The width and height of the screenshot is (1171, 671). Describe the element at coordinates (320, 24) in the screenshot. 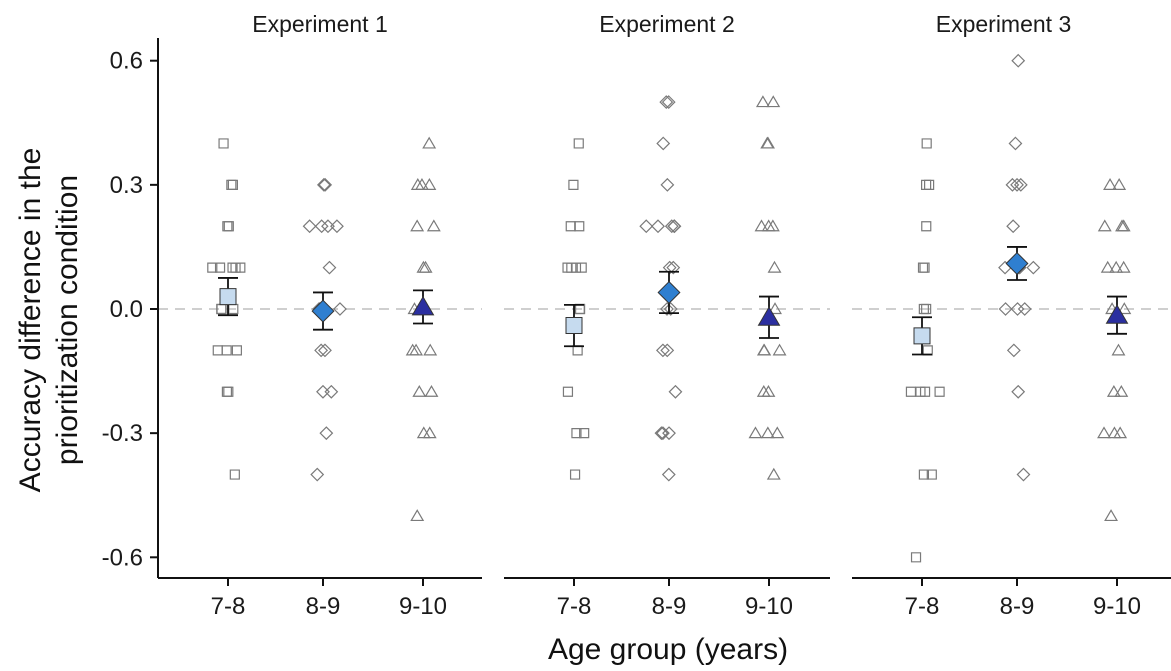

I see `facet-title: Experiment 1` at that location.